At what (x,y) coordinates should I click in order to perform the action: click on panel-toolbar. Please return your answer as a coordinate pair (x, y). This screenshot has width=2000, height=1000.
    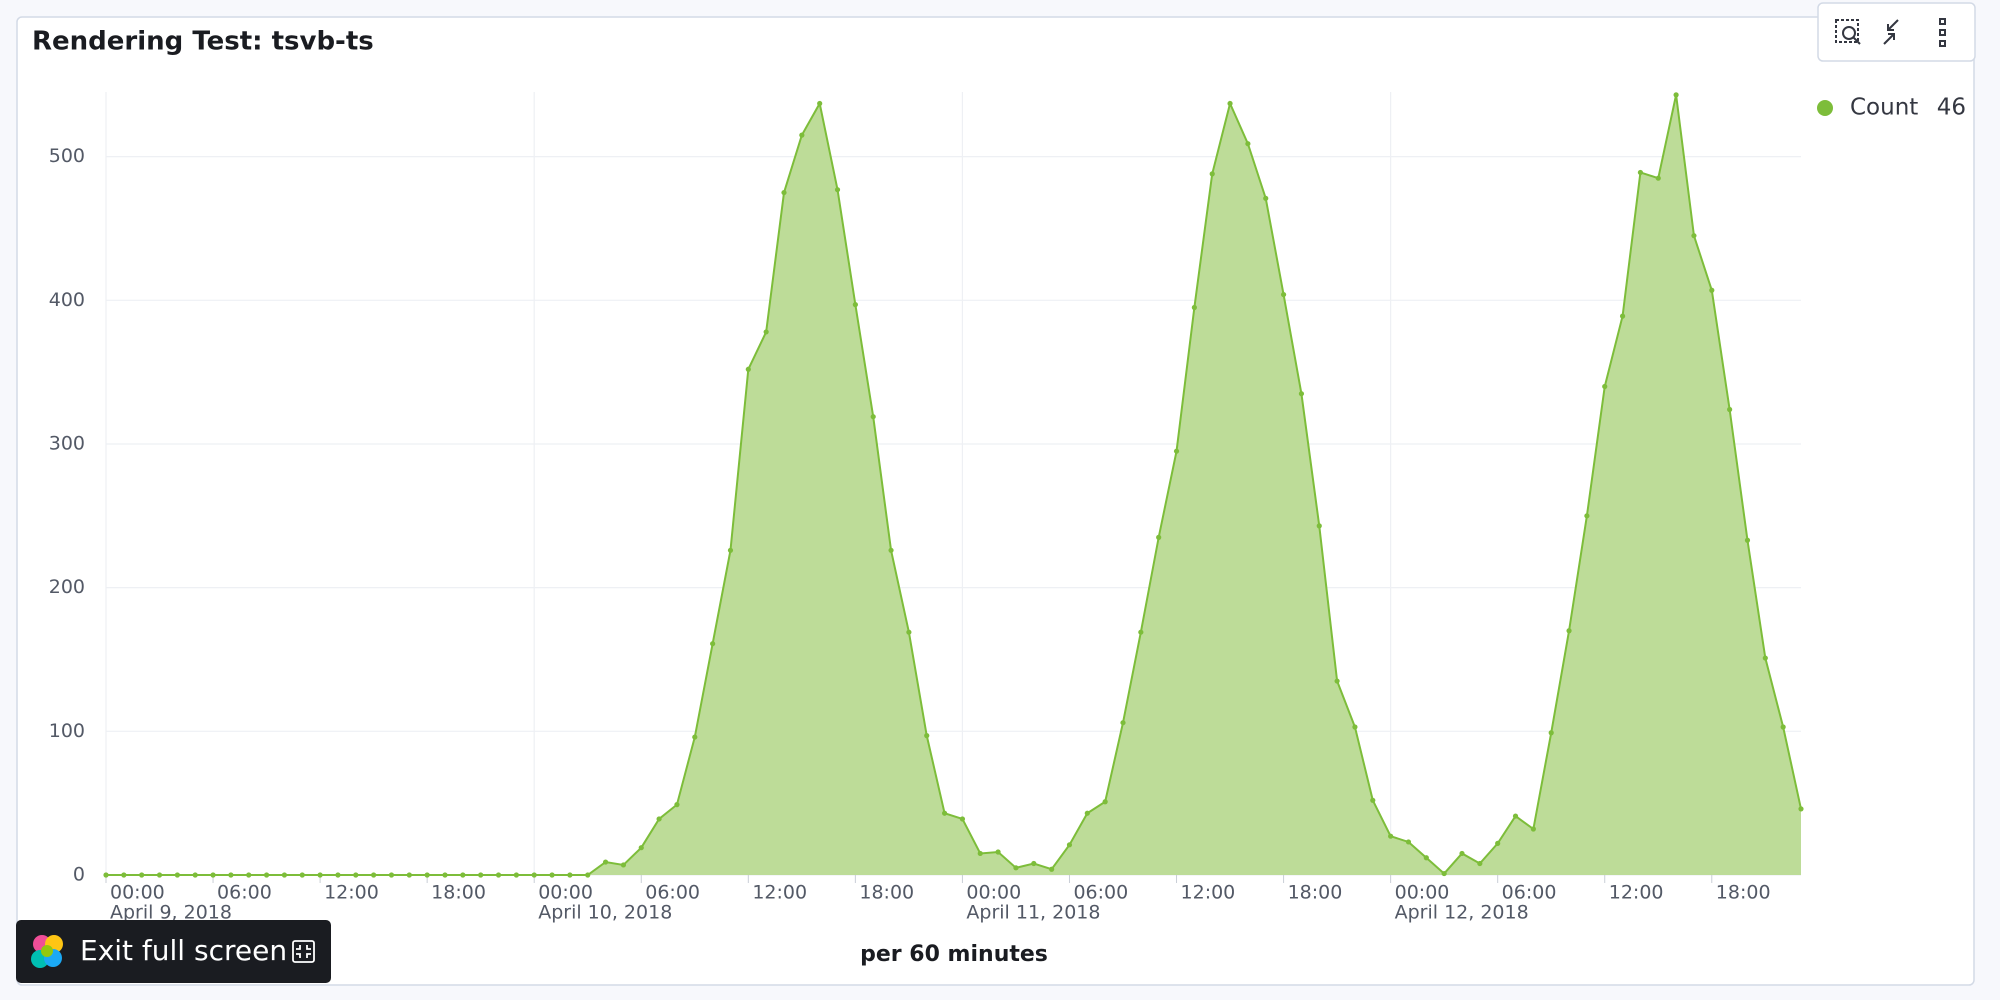
    Looking at the image, I should click on (1896, 32).